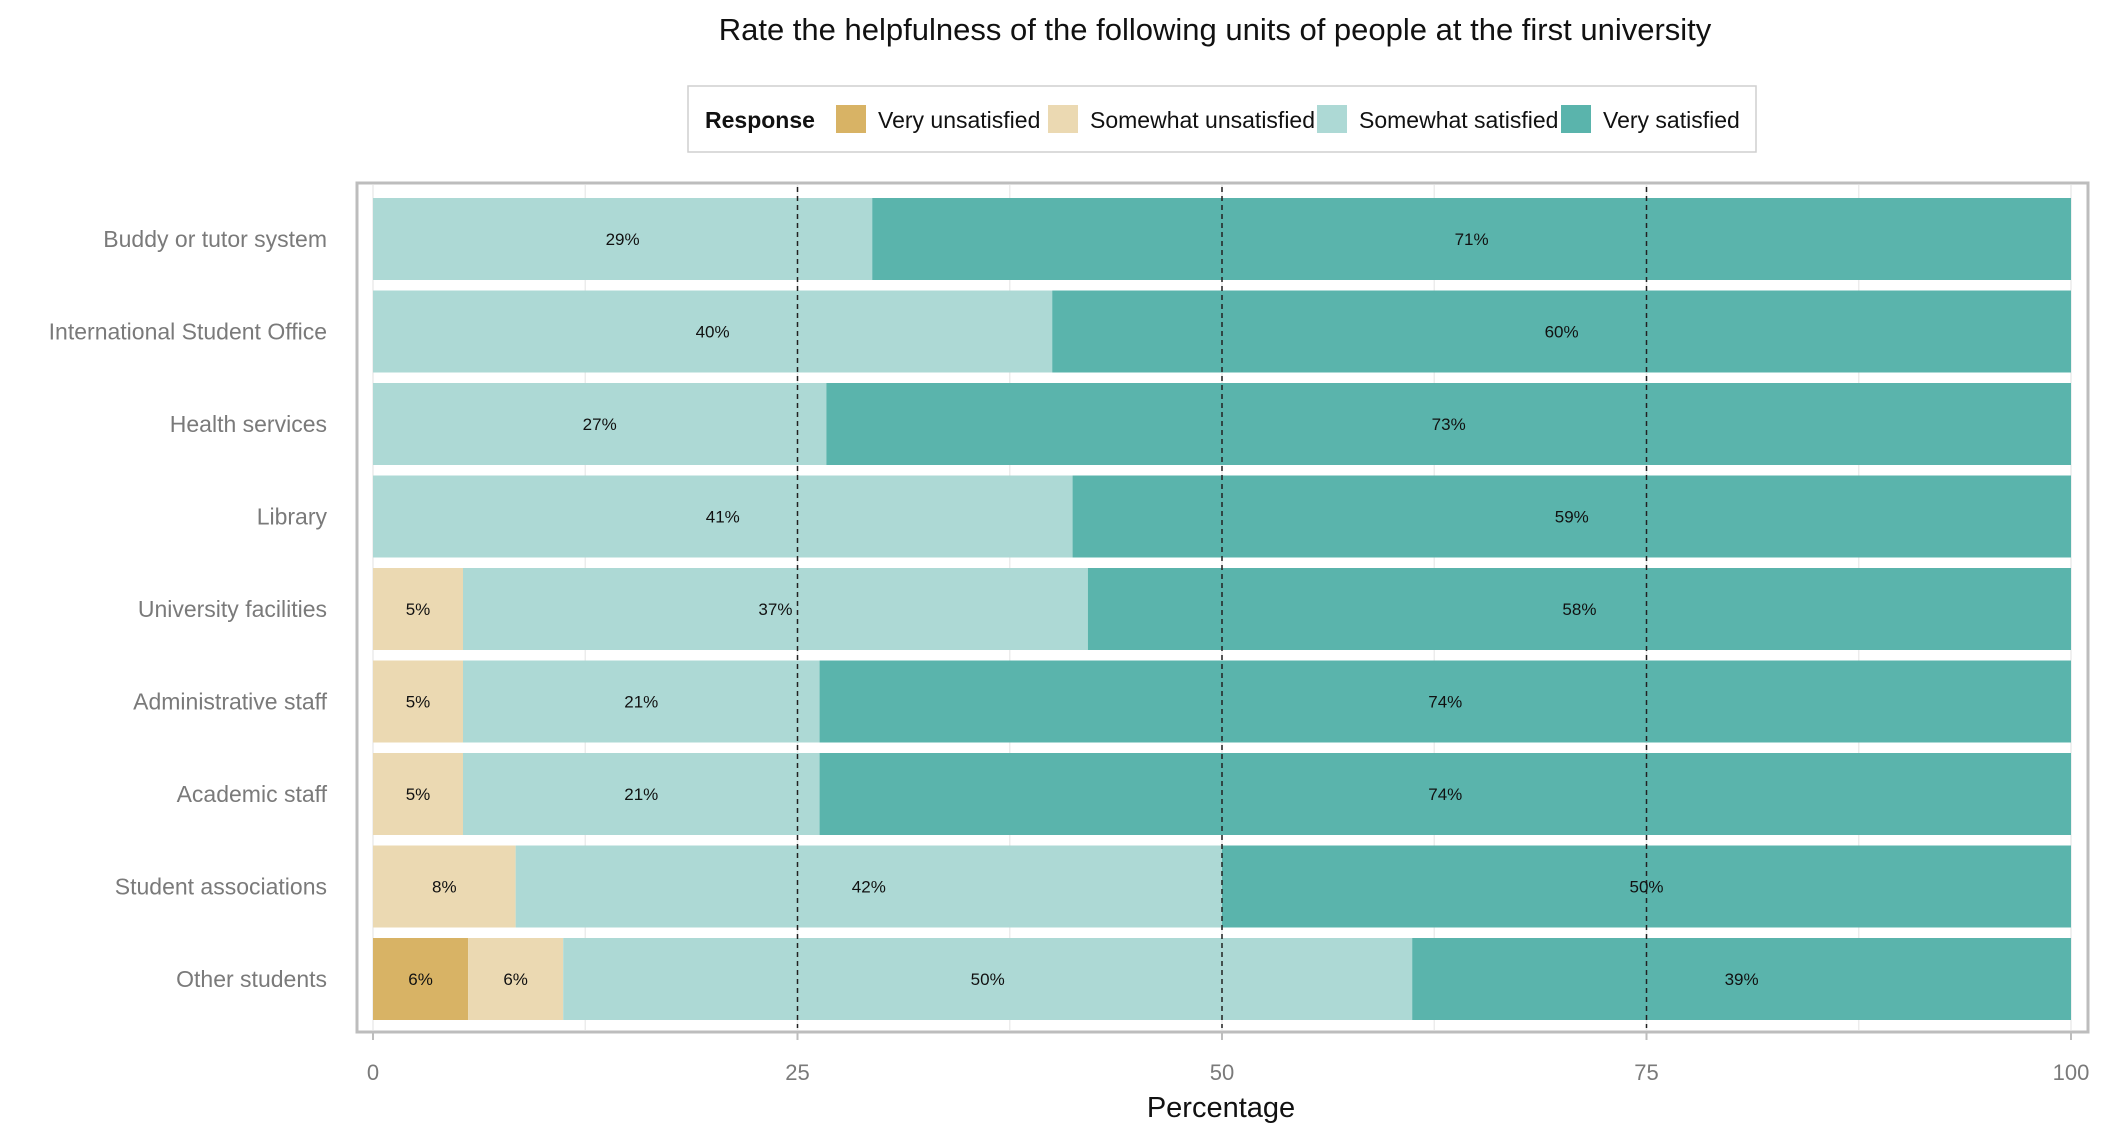 Image resolution: width=2125 pixels, height=1145 pixels. I want to click on bar-value-label: 58%, so click(1579, 609).